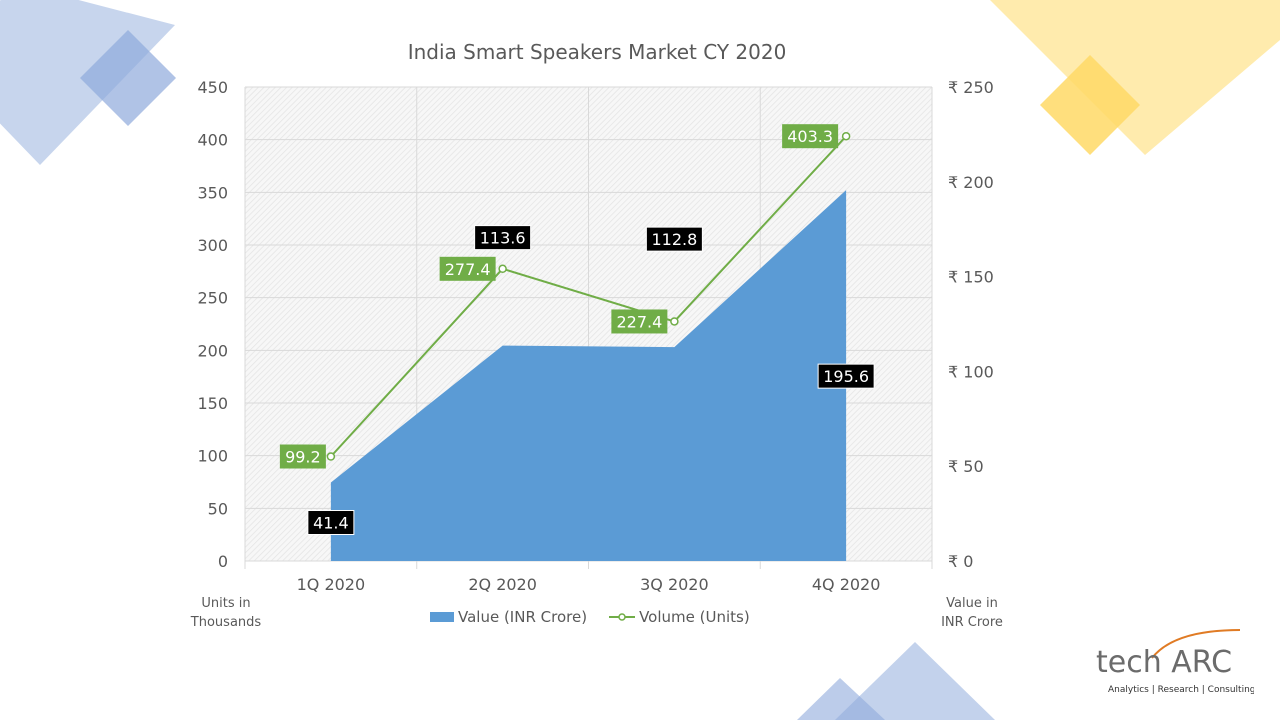 Image resolution: width=1280 pixels, height=720 pixels. I want to click on right-tick-label: ₹ 50, so click(966, 466).